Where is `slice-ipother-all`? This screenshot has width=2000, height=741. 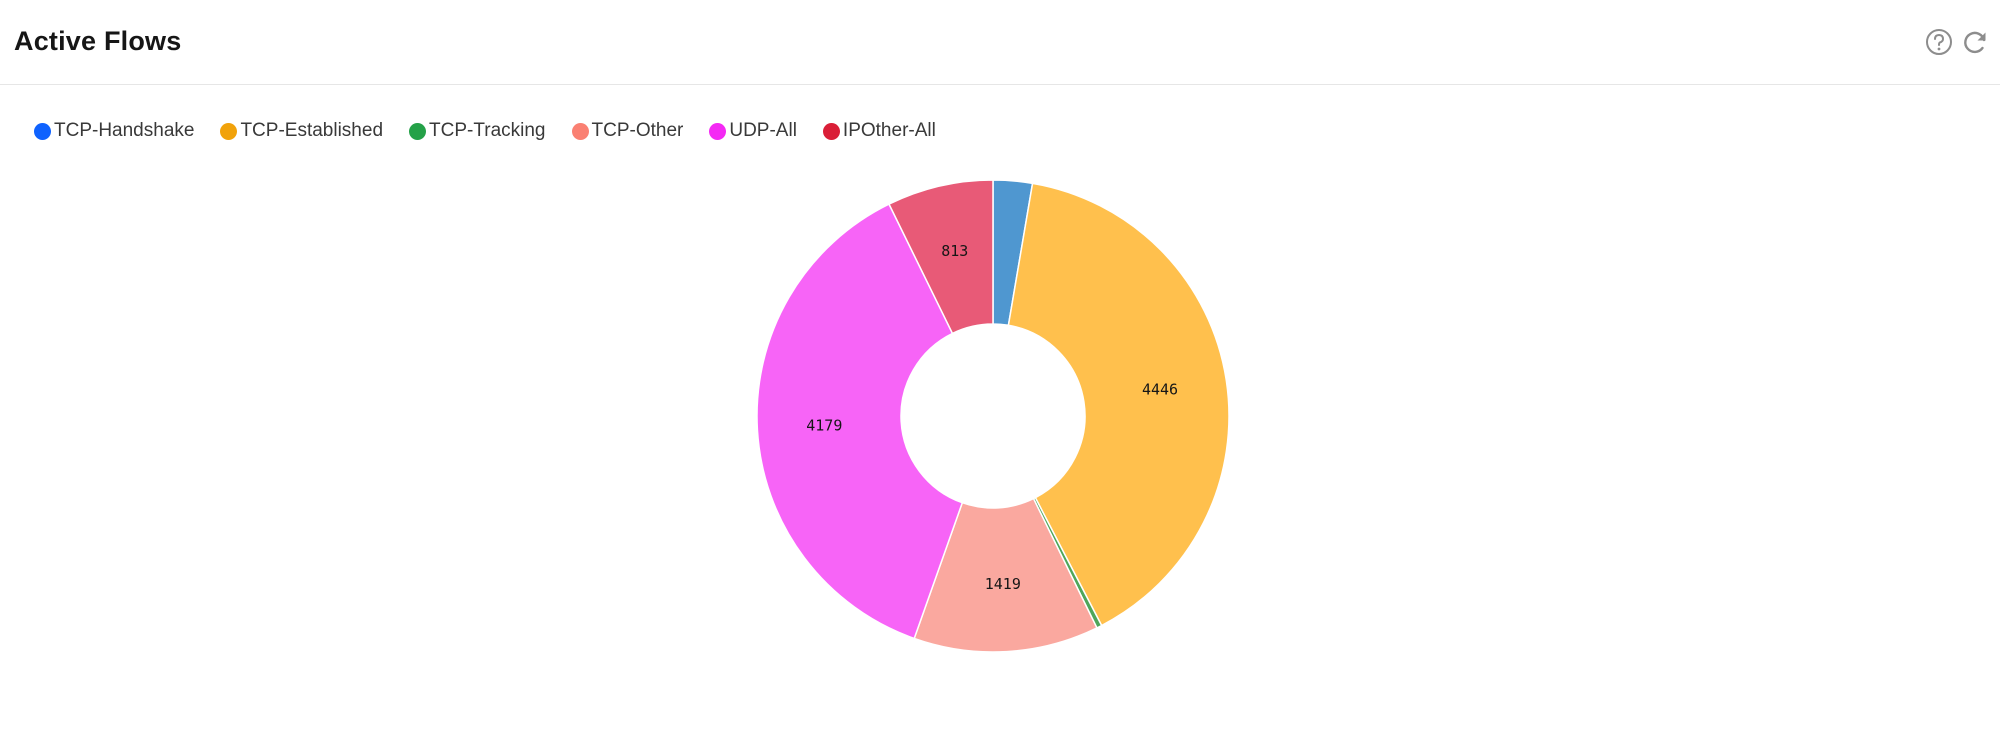
slice-ipother-all is located at coordinates (941, 257).